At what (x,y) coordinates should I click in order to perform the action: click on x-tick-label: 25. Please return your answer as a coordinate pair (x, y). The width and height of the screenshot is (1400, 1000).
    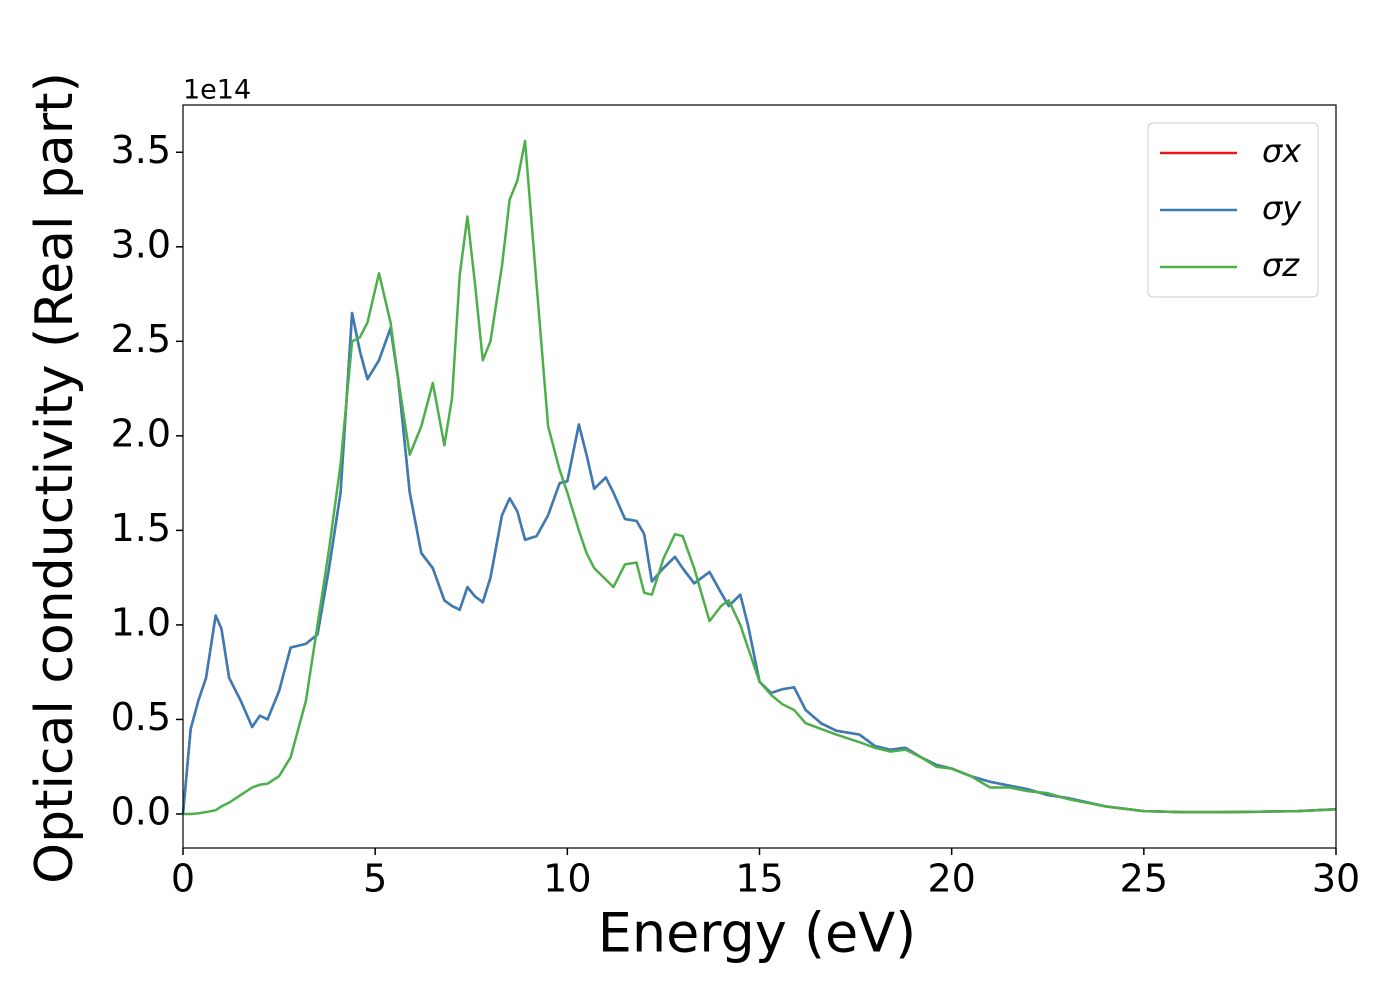
    Looking at the image, I should click on (1144, 879).